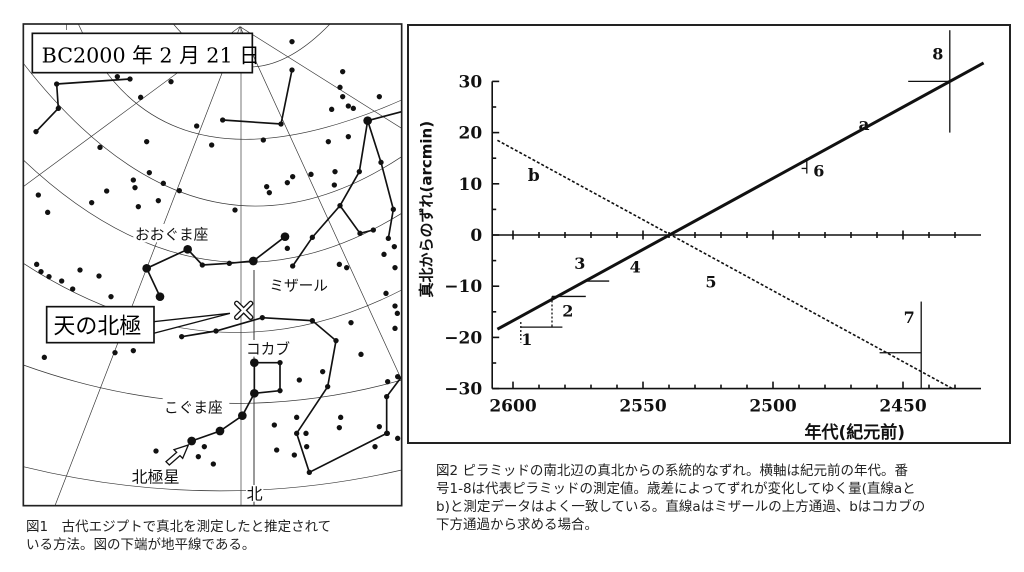 The image size is (1024, 572). I want to click on y-tick-label: −20, so click(463, 338).